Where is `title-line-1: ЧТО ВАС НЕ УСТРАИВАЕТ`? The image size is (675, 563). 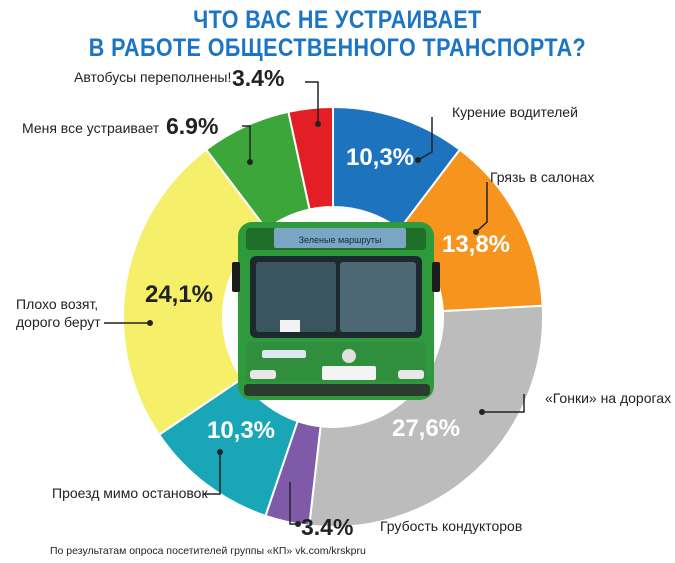
title-line-1: ЧТО ВАС НЕ УСТРАИВАЕТ is located at coordinates (337, 20).